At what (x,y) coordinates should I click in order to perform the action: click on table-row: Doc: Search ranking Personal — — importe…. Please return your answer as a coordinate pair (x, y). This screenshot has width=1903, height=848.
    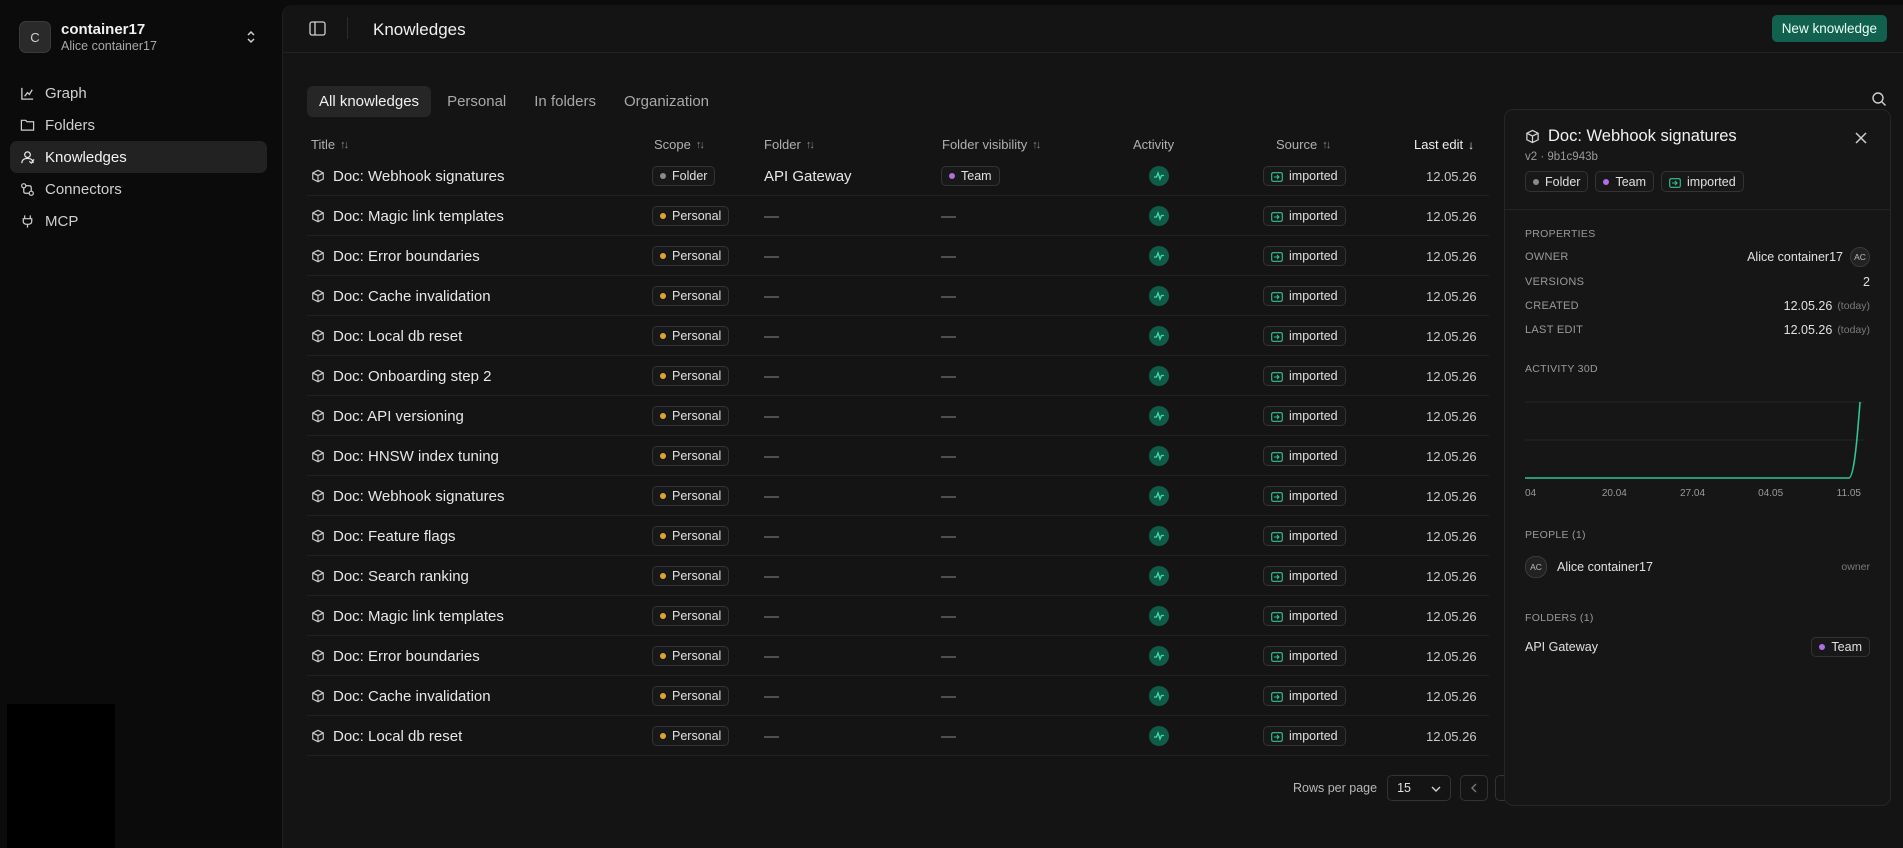
    Looking at the image, I should click on (898, 576).